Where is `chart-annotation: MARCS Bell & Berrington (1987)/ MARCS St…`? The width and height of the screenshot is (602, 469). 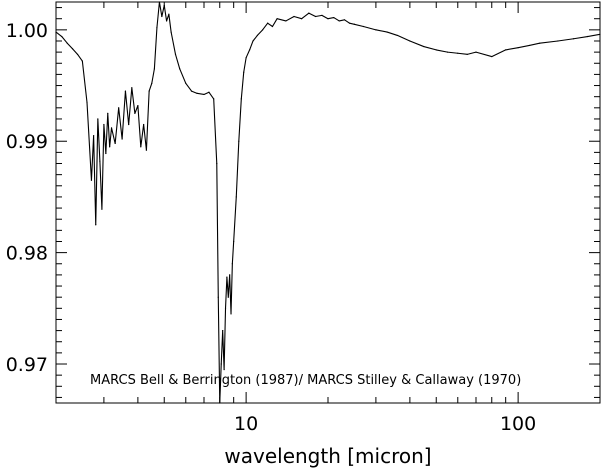
chart-annotation: MARCS Bell & Berrington (1987)/ MARCS St… is located at coordinates (305, 380).